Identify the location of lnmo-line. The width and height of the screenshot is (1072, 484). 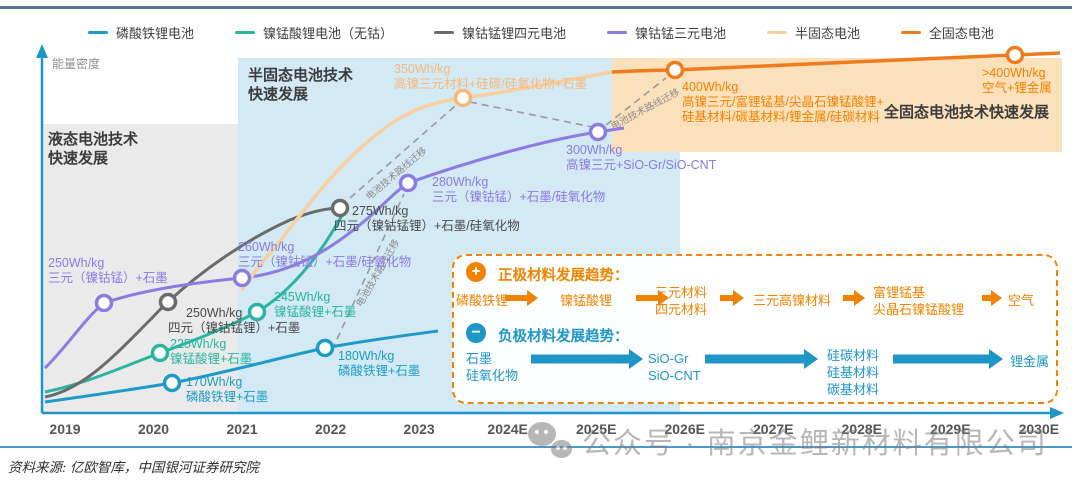
(196, 300).